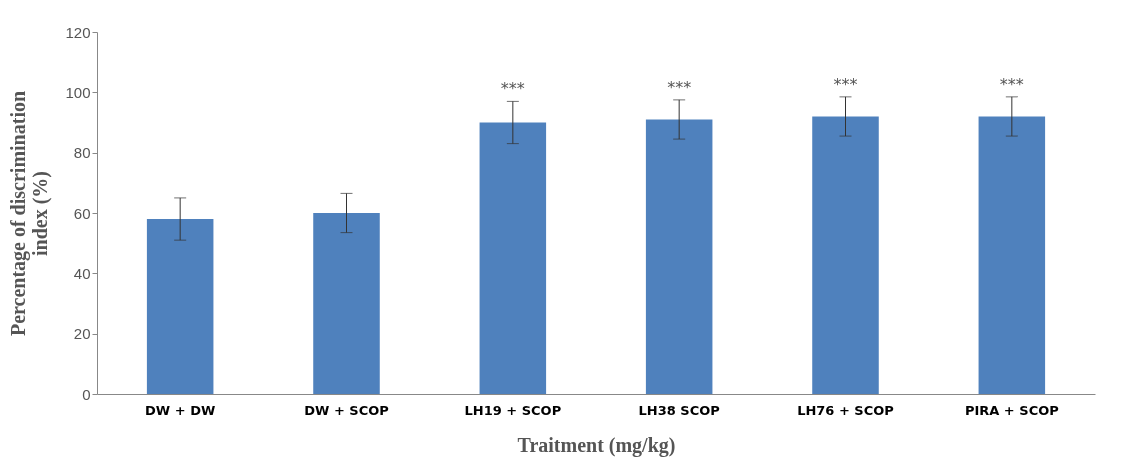 The height and width of the screenshot is (475, 1126). What do you see at coordinates (845, 410) in the screenshot?
I see `x-tick-label: LH76 + SCOP` at bounding box center [845, 410].